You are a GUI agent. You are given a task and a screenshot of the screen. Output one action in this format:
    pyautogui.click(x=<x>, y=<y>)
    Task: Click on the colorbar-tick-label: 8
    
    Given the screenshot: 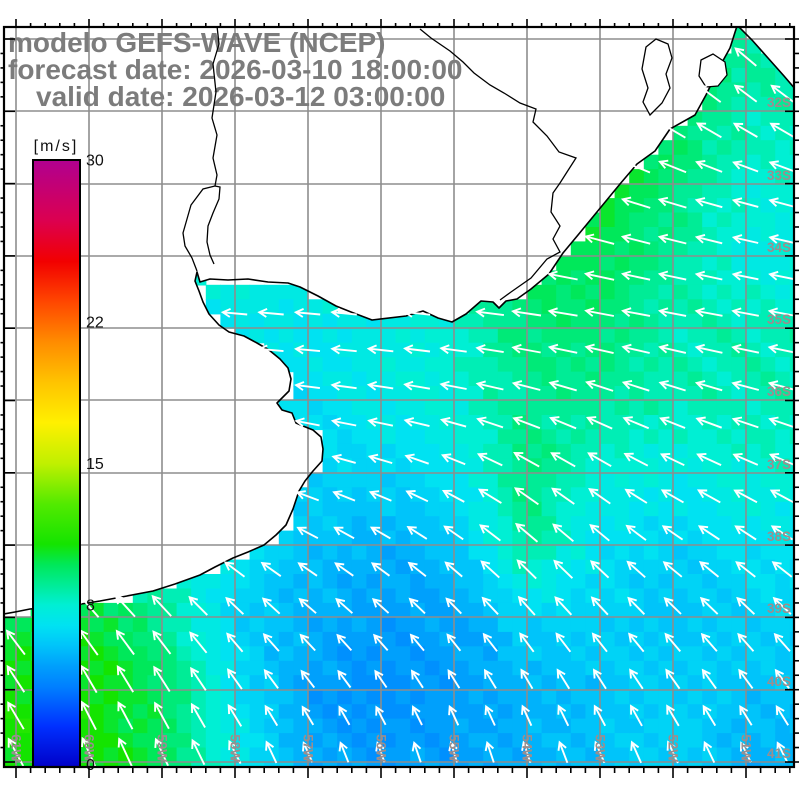 What is the action you would take?
    pyautogui.click(x=90, y=606)
    